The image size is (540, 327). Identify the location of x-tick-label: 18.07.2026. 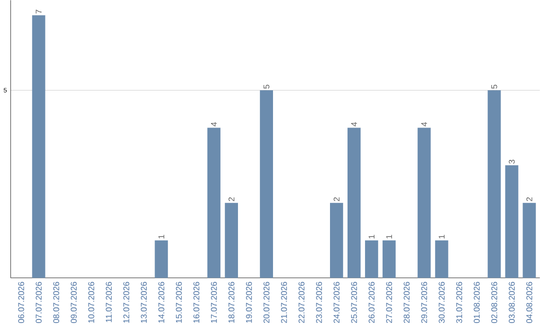
(231, 302).